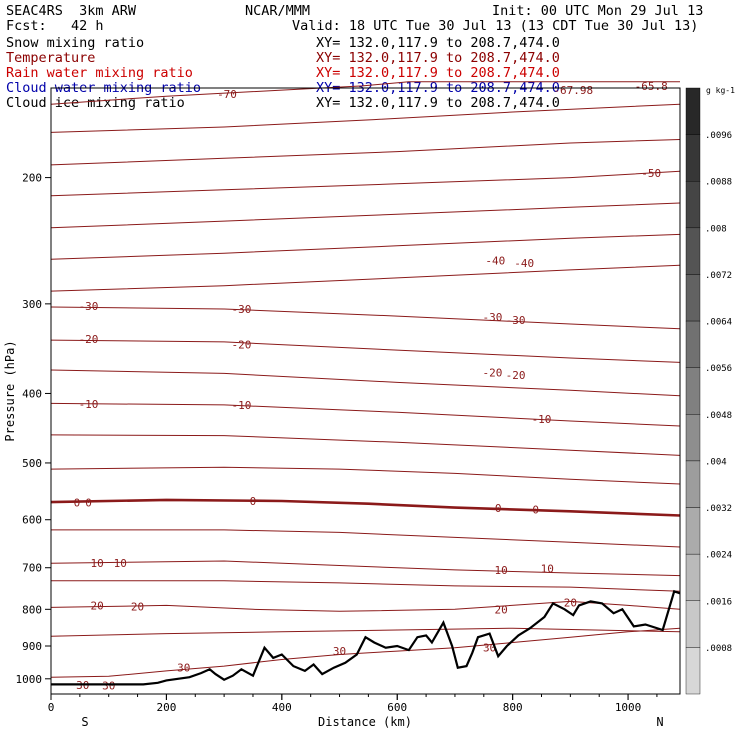 The height and width of the screenshot is (740, 740). Describe the element at coordinates (51, 707) in the screenshot. I see `x-tick-label-0: 0` at that location.